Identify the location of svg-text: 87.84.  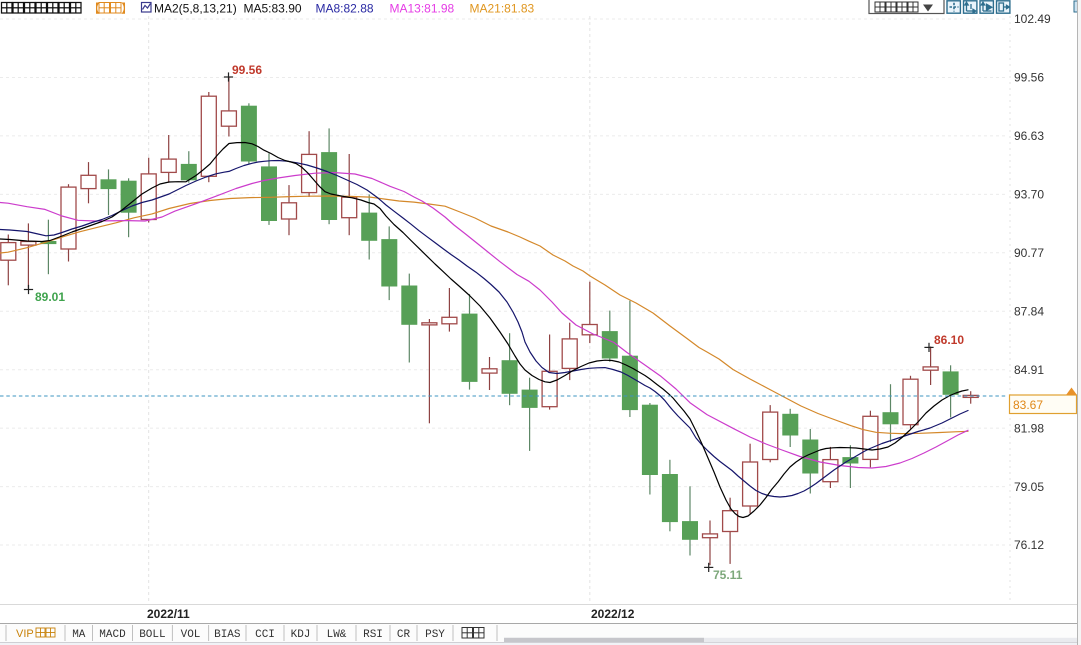
(1029, 312).